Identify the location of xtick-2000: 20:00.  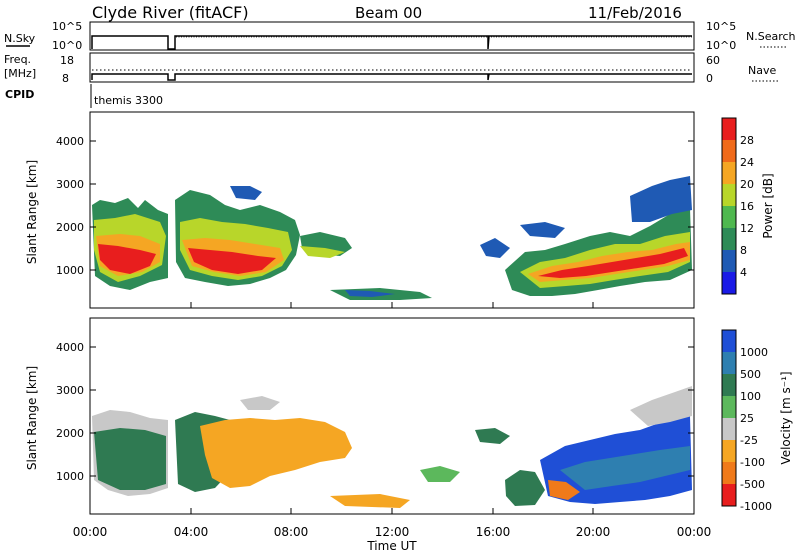
(593, 532).